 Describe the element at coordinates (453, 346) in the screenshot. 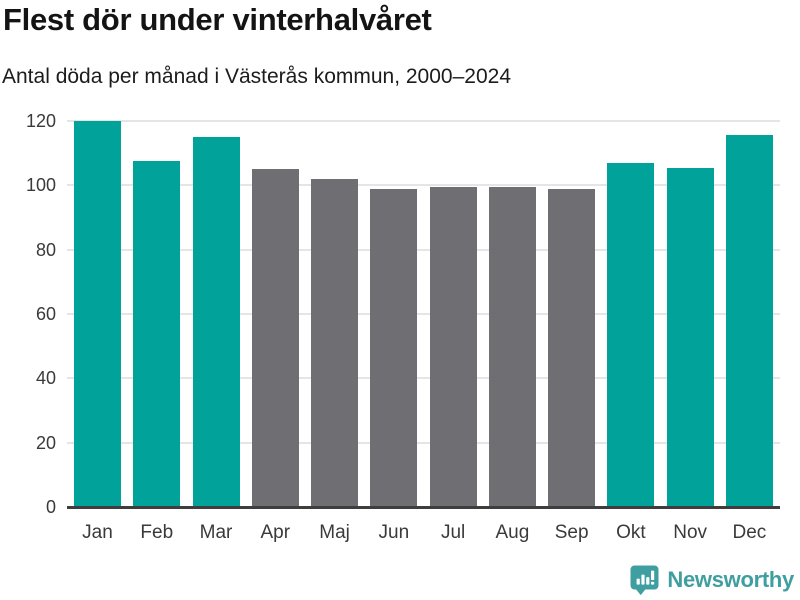

I see `bar-jul` at that location.